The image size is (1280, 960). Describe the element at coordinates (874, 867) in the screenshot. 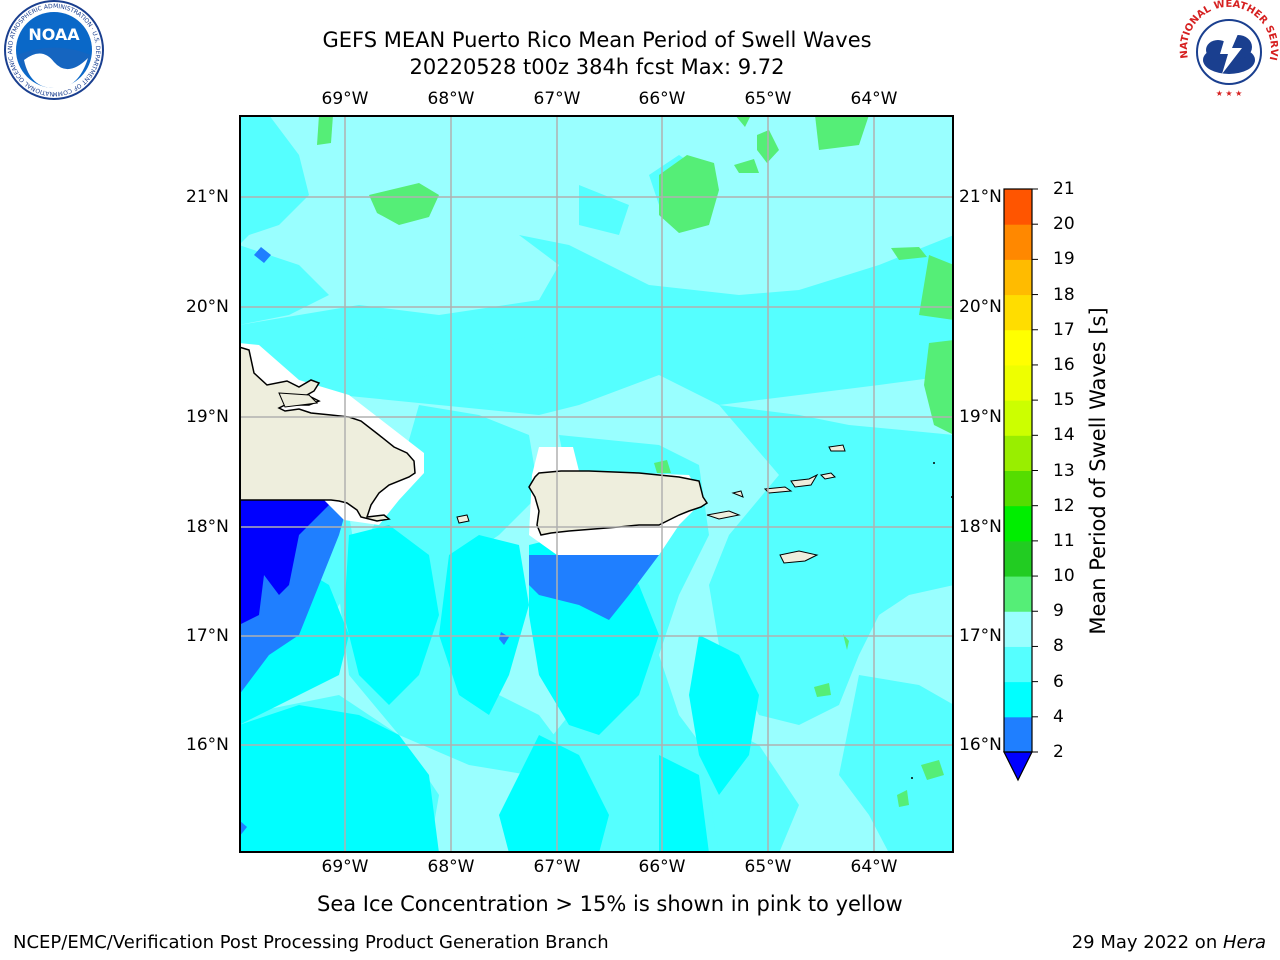

I see `lon-label-bottom: 64°W` at that location.